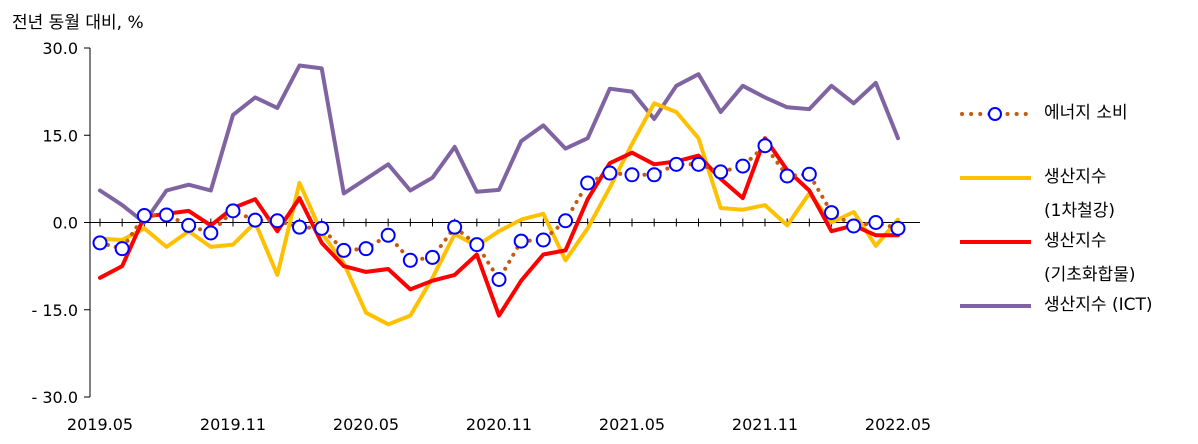  What do you see at coordinates (60, 135) in the screenshot?
I see `y-tick-label-1: 15.0` at bounding box center [60, 135].